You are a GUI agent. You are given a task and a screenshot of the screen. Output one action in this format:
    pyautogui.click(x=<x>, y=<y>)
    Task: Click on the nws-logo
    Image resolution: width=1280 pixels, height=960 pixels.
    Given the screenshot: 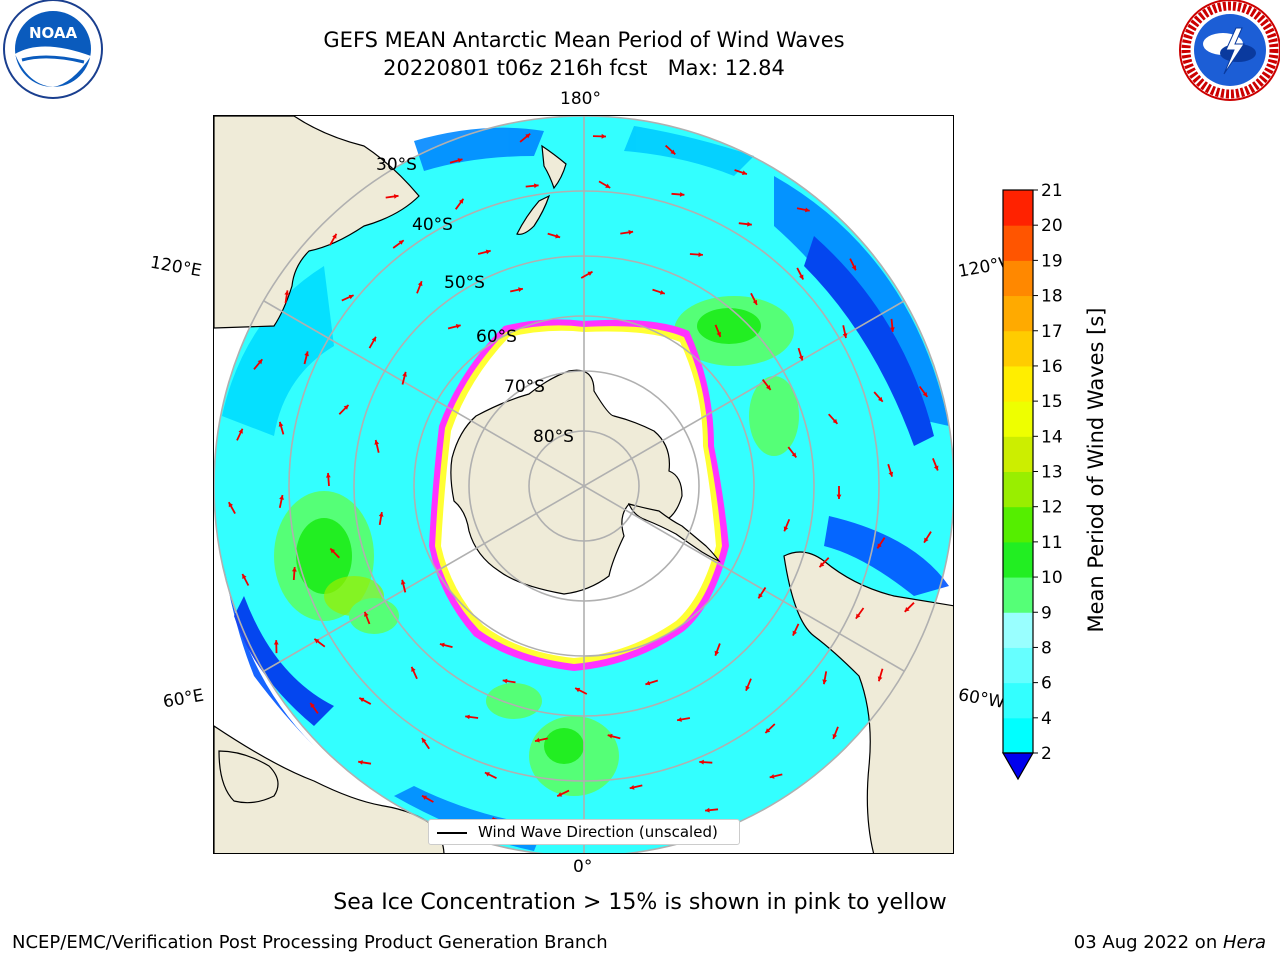 What is the action you would take?
    pyautogui.click(x=1229, y=50)
    